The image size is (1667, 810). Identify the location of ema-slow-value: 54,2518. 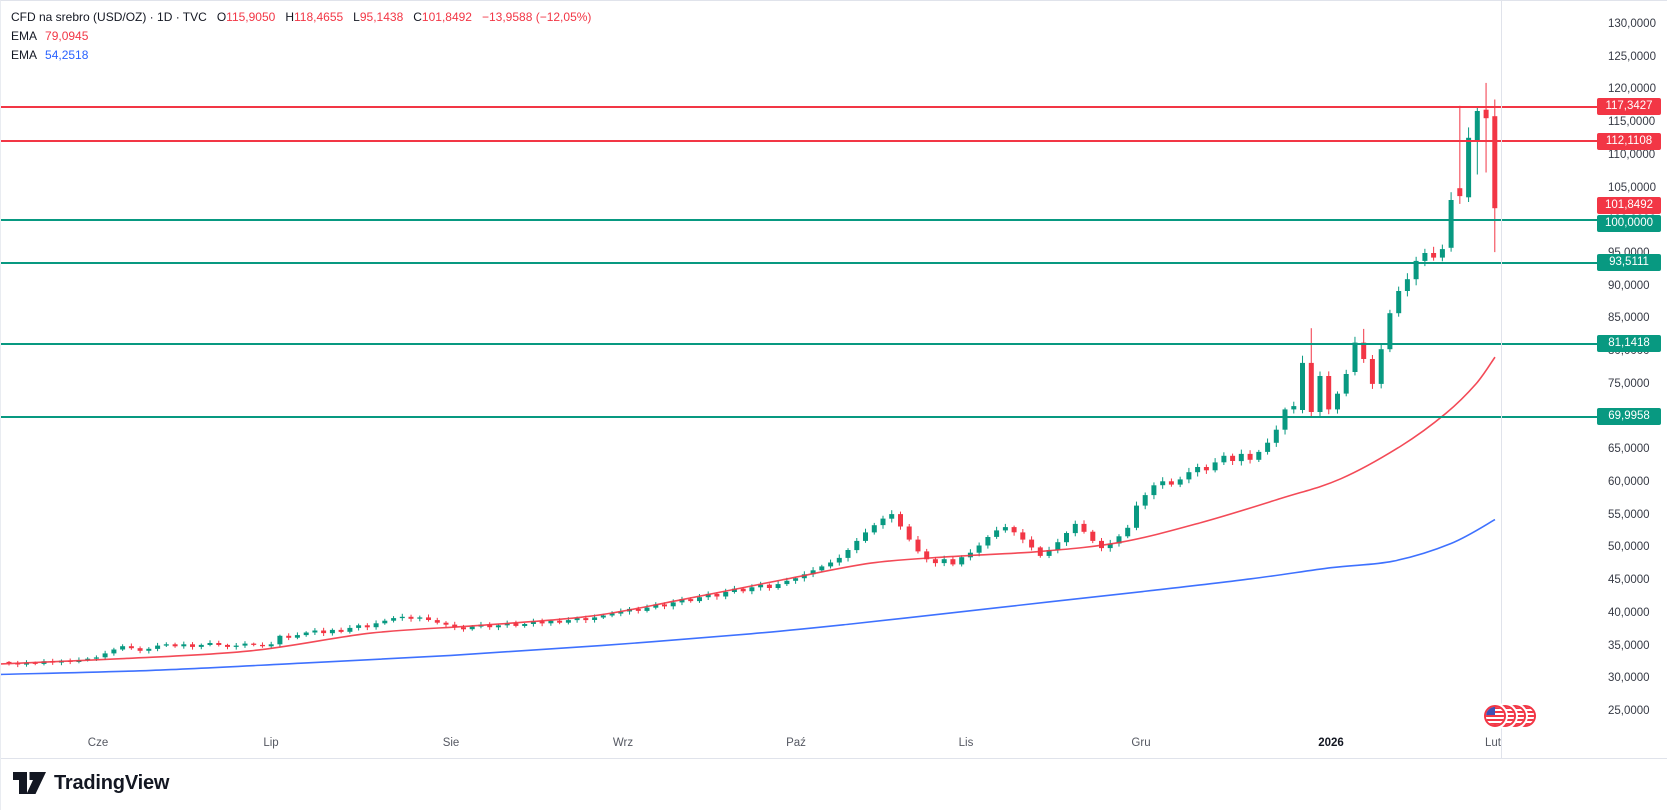
(67, 55).